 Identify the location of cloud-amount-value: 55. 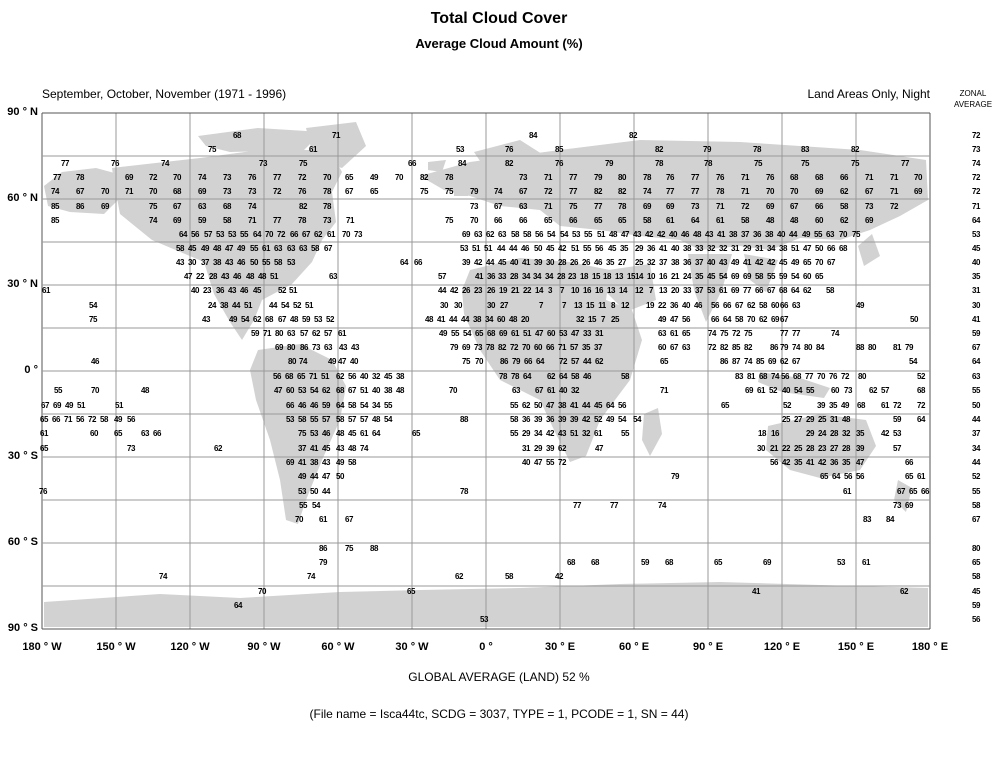
(550, 462).